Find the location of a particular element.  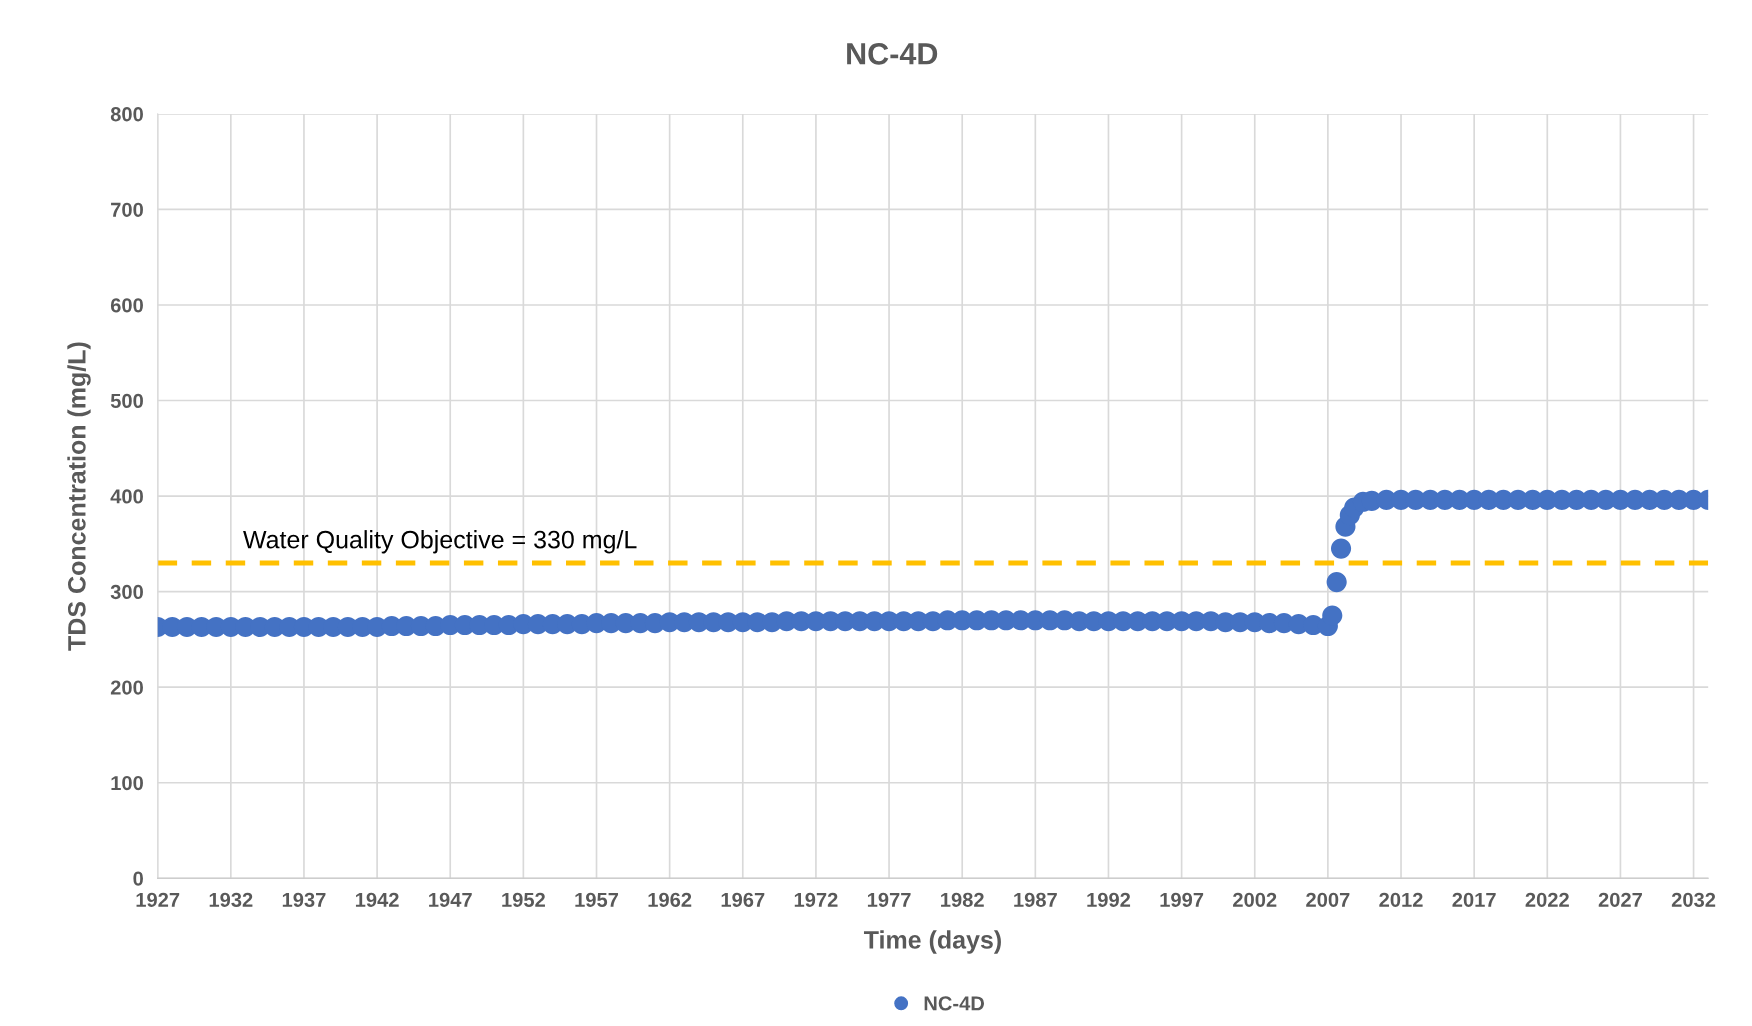

y-tick-label: 400 is located at coordinates (126, 496).